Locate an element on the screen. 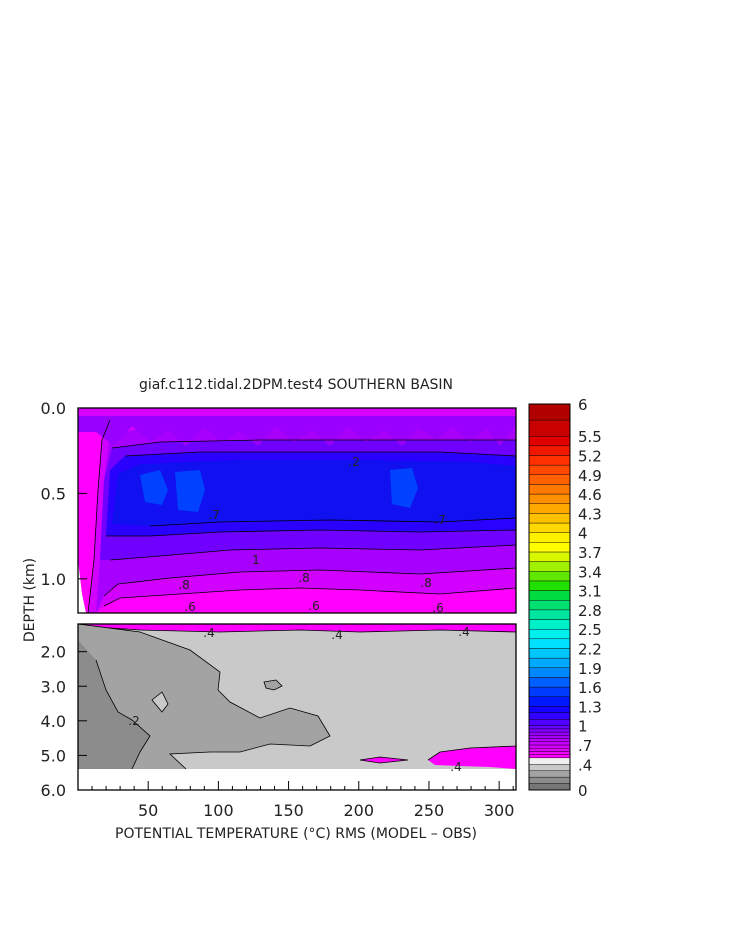  colorbar-tick-label: 2.5 is located at coordinates (590, 630).